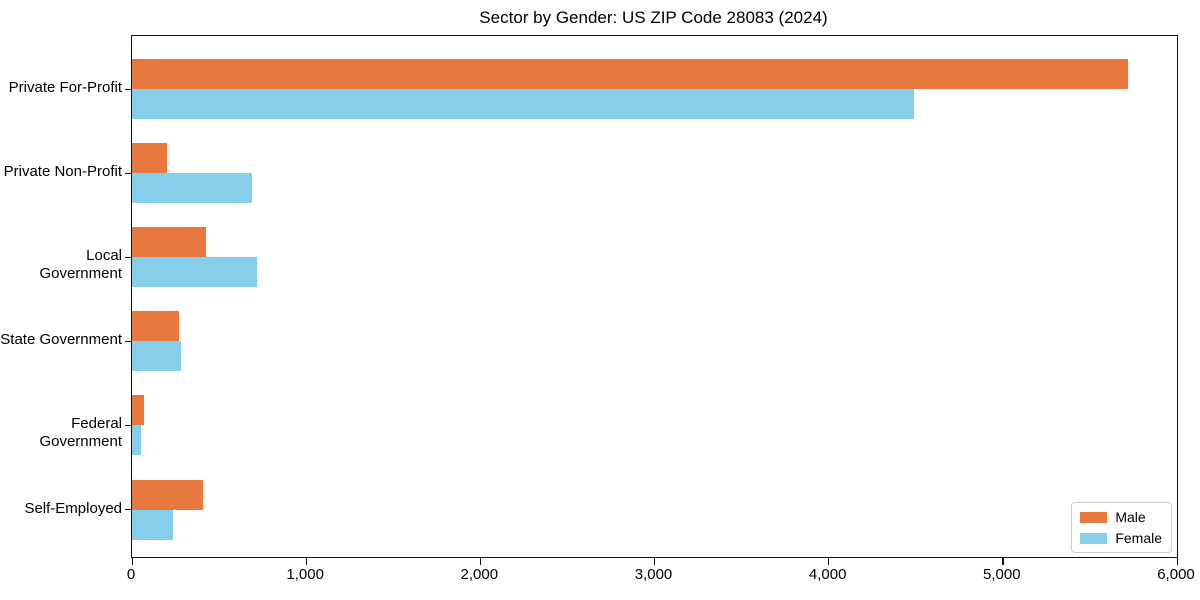  What do you see at coordinates (1138, 538) in the screenshot?
I see `legend-label: Female` at bounding box center [1138, 538].